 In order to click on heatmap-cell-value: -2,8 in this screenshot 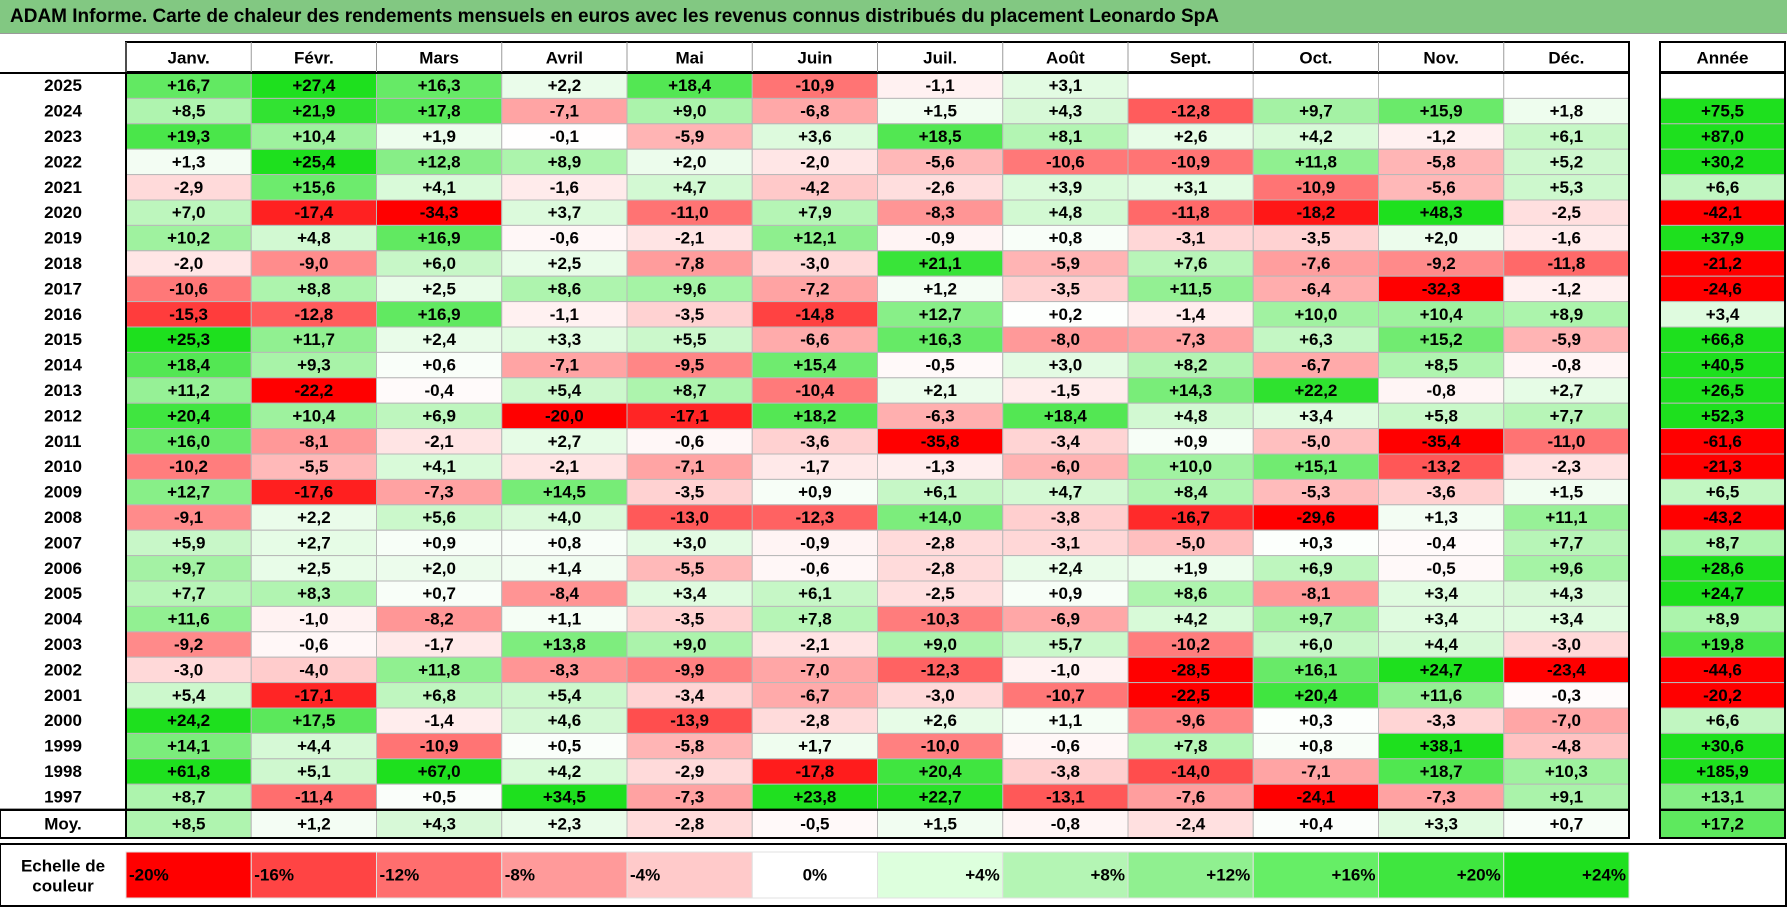, I will do `click(814, 720)`.